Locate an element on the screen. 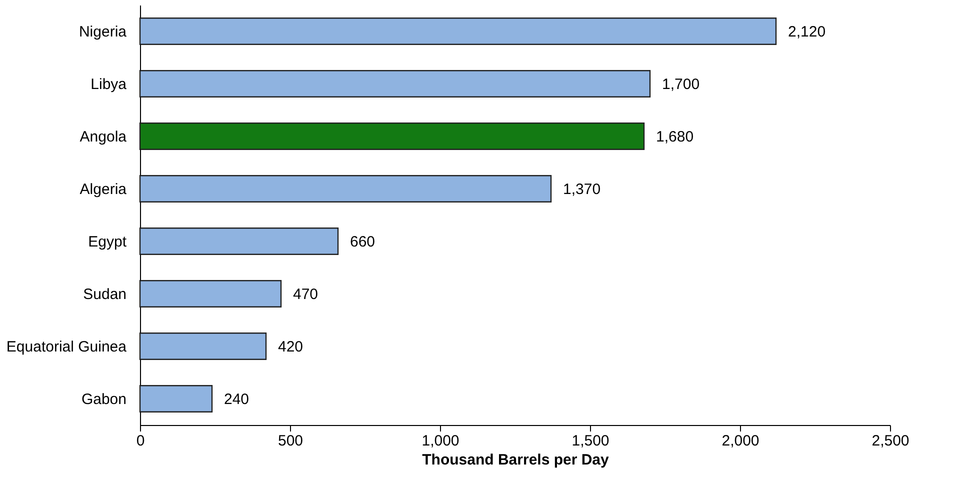 Image resolution: width=979 pixels, height=504 pixels. y-tick-label: Gabon is located at coordinates (103, 399).